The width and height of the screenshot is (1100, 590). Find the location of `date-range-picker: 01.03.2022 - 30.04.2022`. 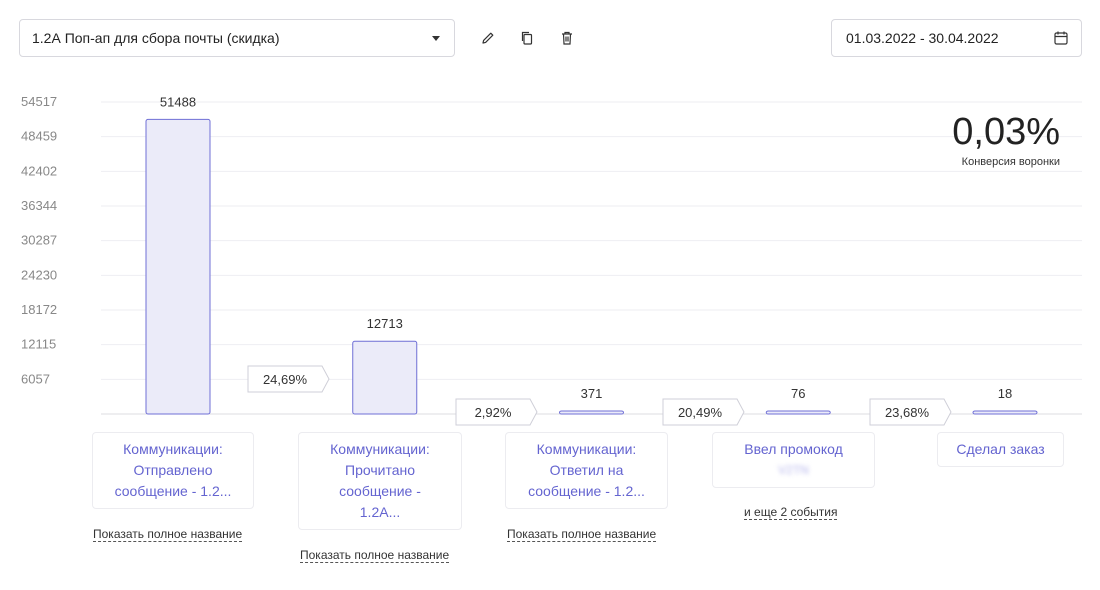

date-range-picker: 01.03.2022 - 30.04.2022 is located at coordinates (956, 38).